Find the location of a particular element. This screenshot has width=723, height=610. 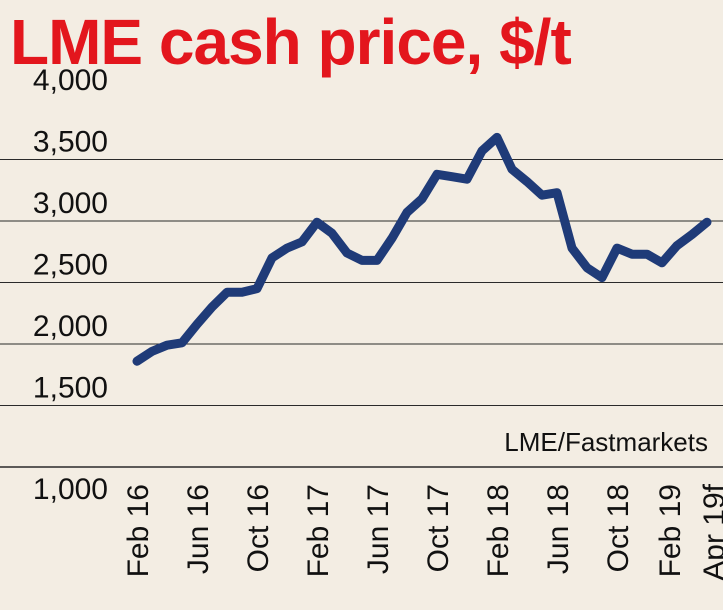

y-tick-label: 1,000 is located at coordinates (70, 489).